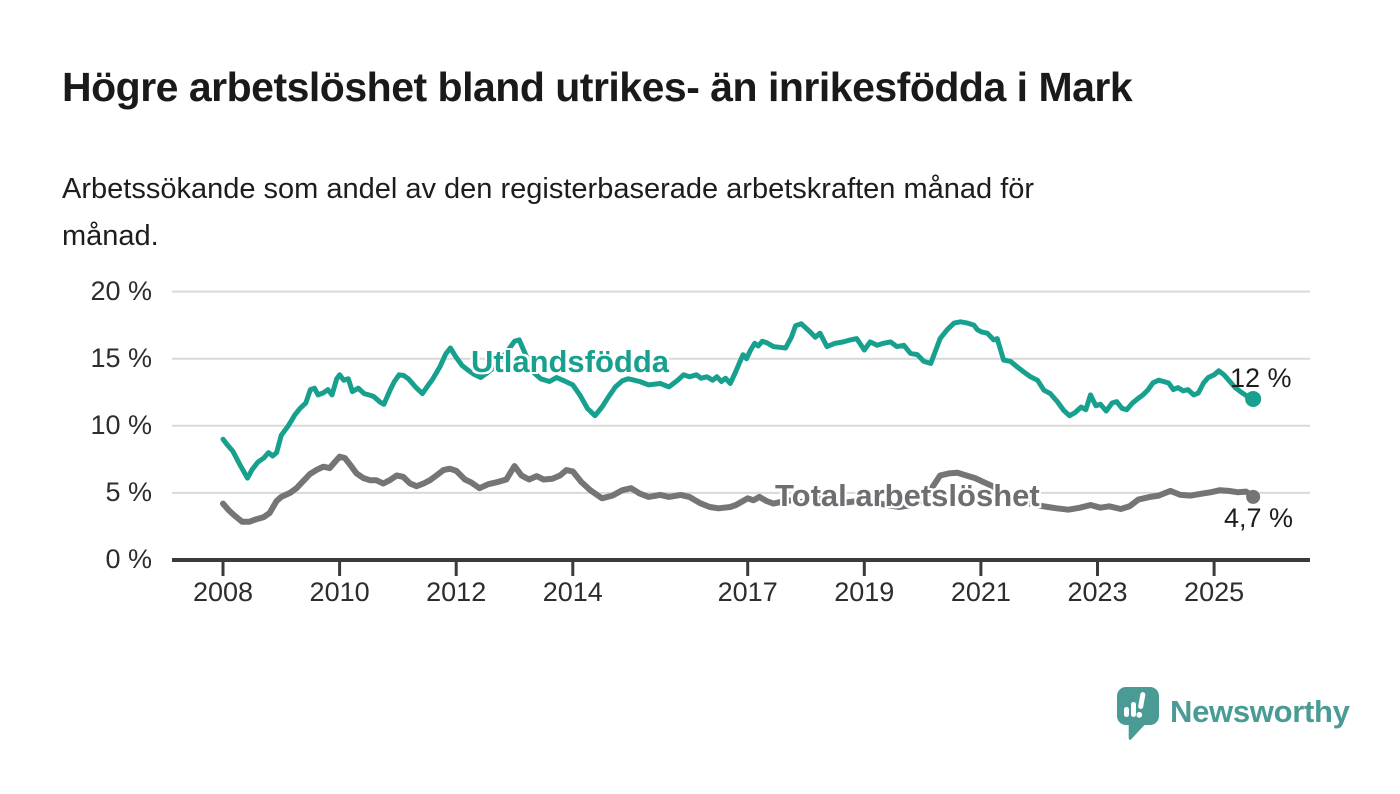  Describe the element at coordinates (1260, 711) in the screenshot. I see `newsworthy-wordmark: Newsworthy` at that location.